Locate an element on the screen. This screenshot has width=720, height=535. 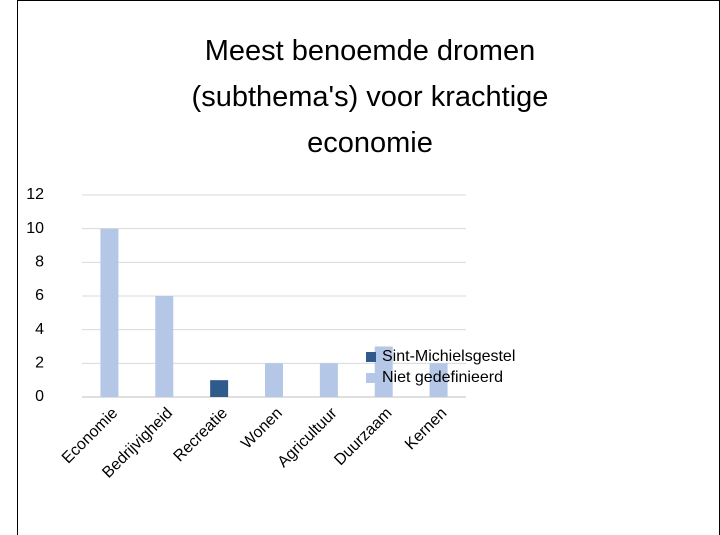
y-tick-label: 2 is located at coordinates (39, 363).